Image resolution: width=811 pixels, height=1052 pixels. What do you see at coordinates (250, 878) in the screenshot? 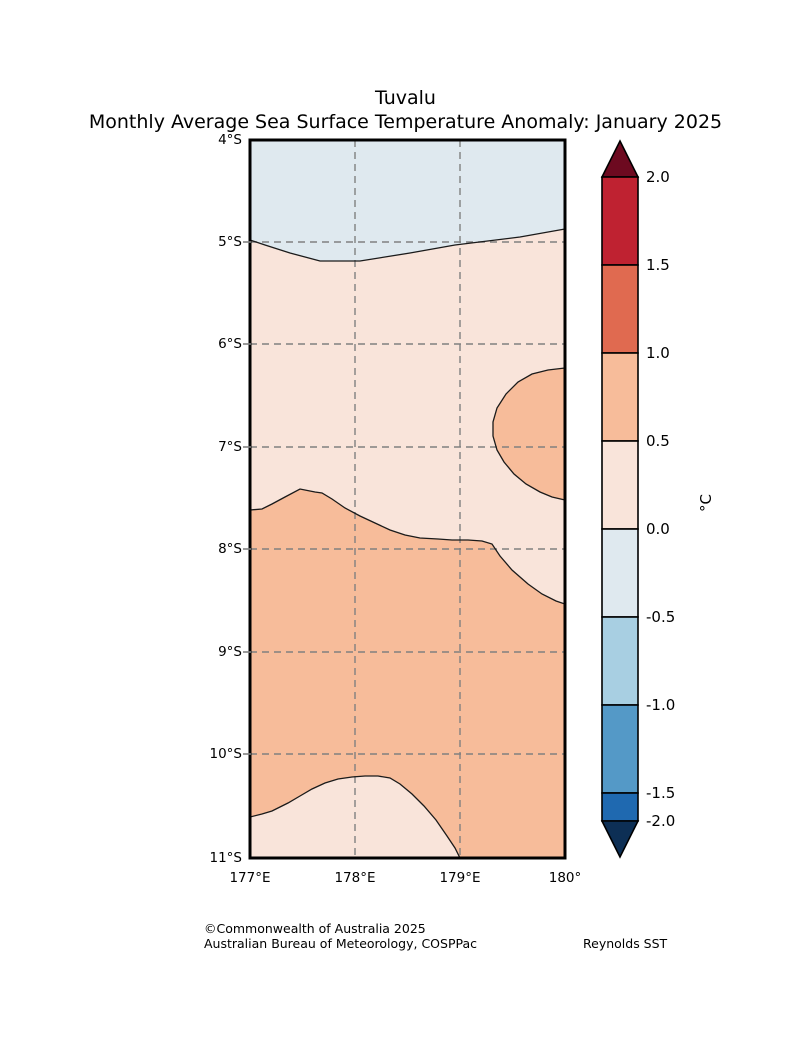
I see `axis-label-lon-177E: 177°E` at bounding box center [250, 878].